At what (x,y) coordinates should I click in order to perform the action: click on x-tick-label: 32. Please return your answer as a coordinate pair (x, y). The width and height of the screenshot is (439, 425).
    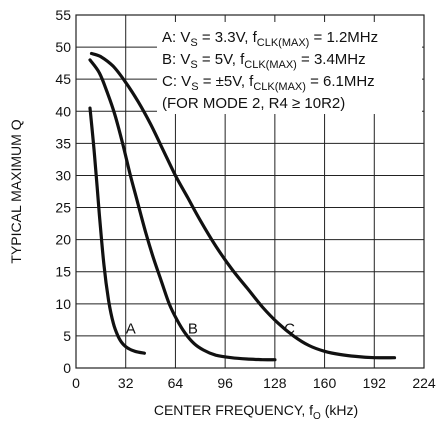
    Looking at the image, I should click on (126, 383).